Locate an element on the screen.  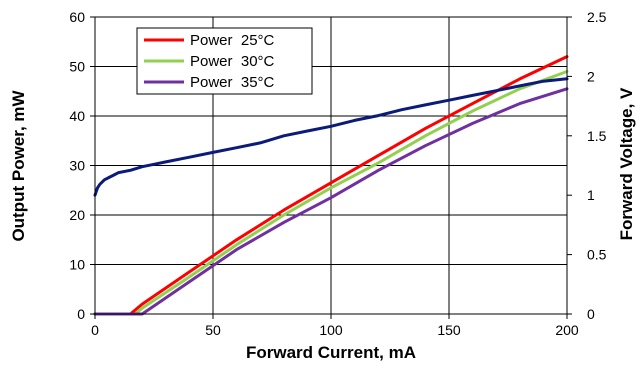
y-left-tick-label-6: 60 is located at coordinates (77, 17).